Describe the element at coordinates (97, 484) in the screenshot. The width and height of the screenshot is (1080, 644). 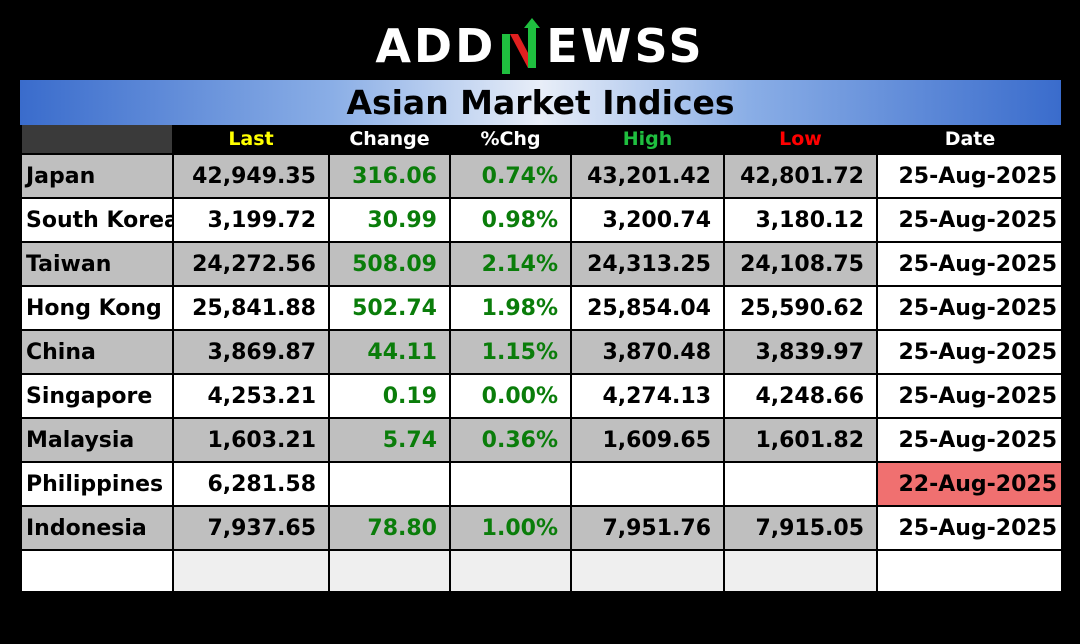
I see `index-name: Philippines` at that location.